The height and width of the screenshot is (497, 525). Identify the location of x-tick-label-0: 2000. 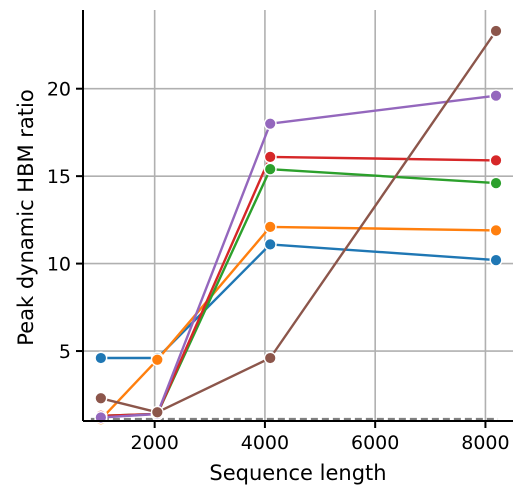
(154, 443).